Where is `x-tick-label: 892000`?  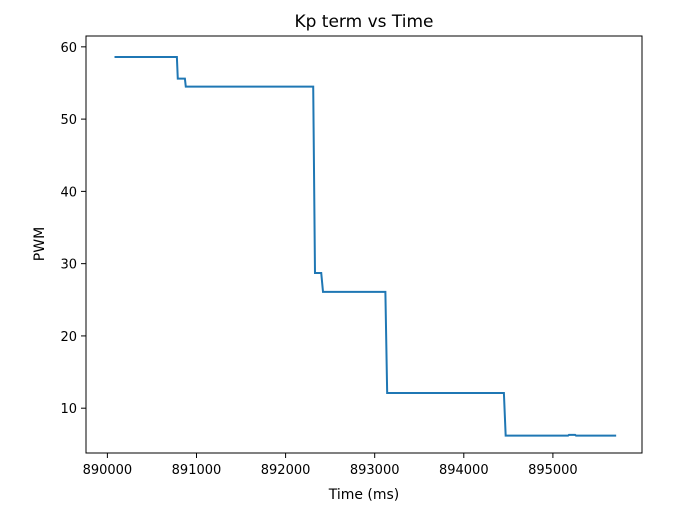
x-tick-label: 892000 is located at coordinates (286, 470).